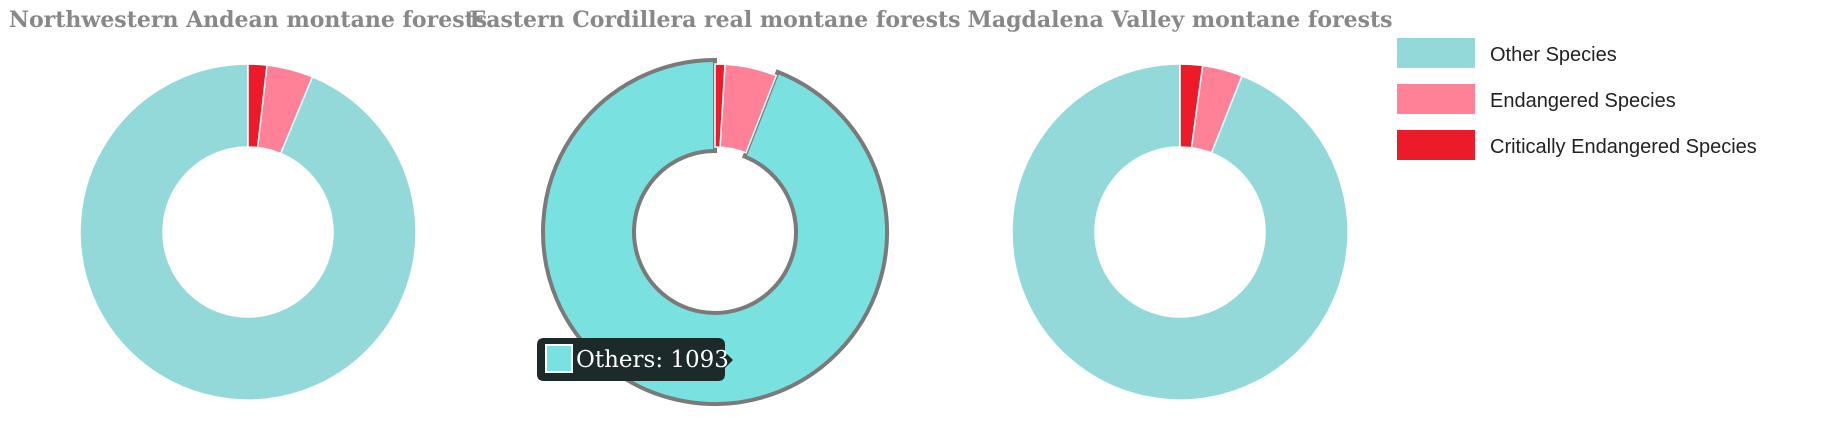  I want to click on chart-title: Eastern Cordillera real montane forests, so click(714, 20).